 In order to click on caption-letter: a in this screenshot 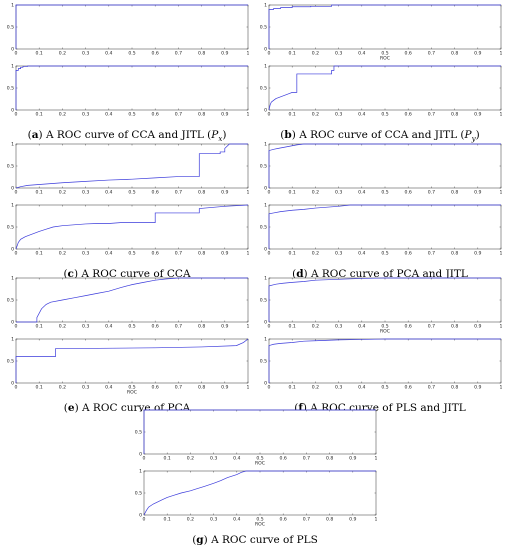, I will do `click(35, 135)`.